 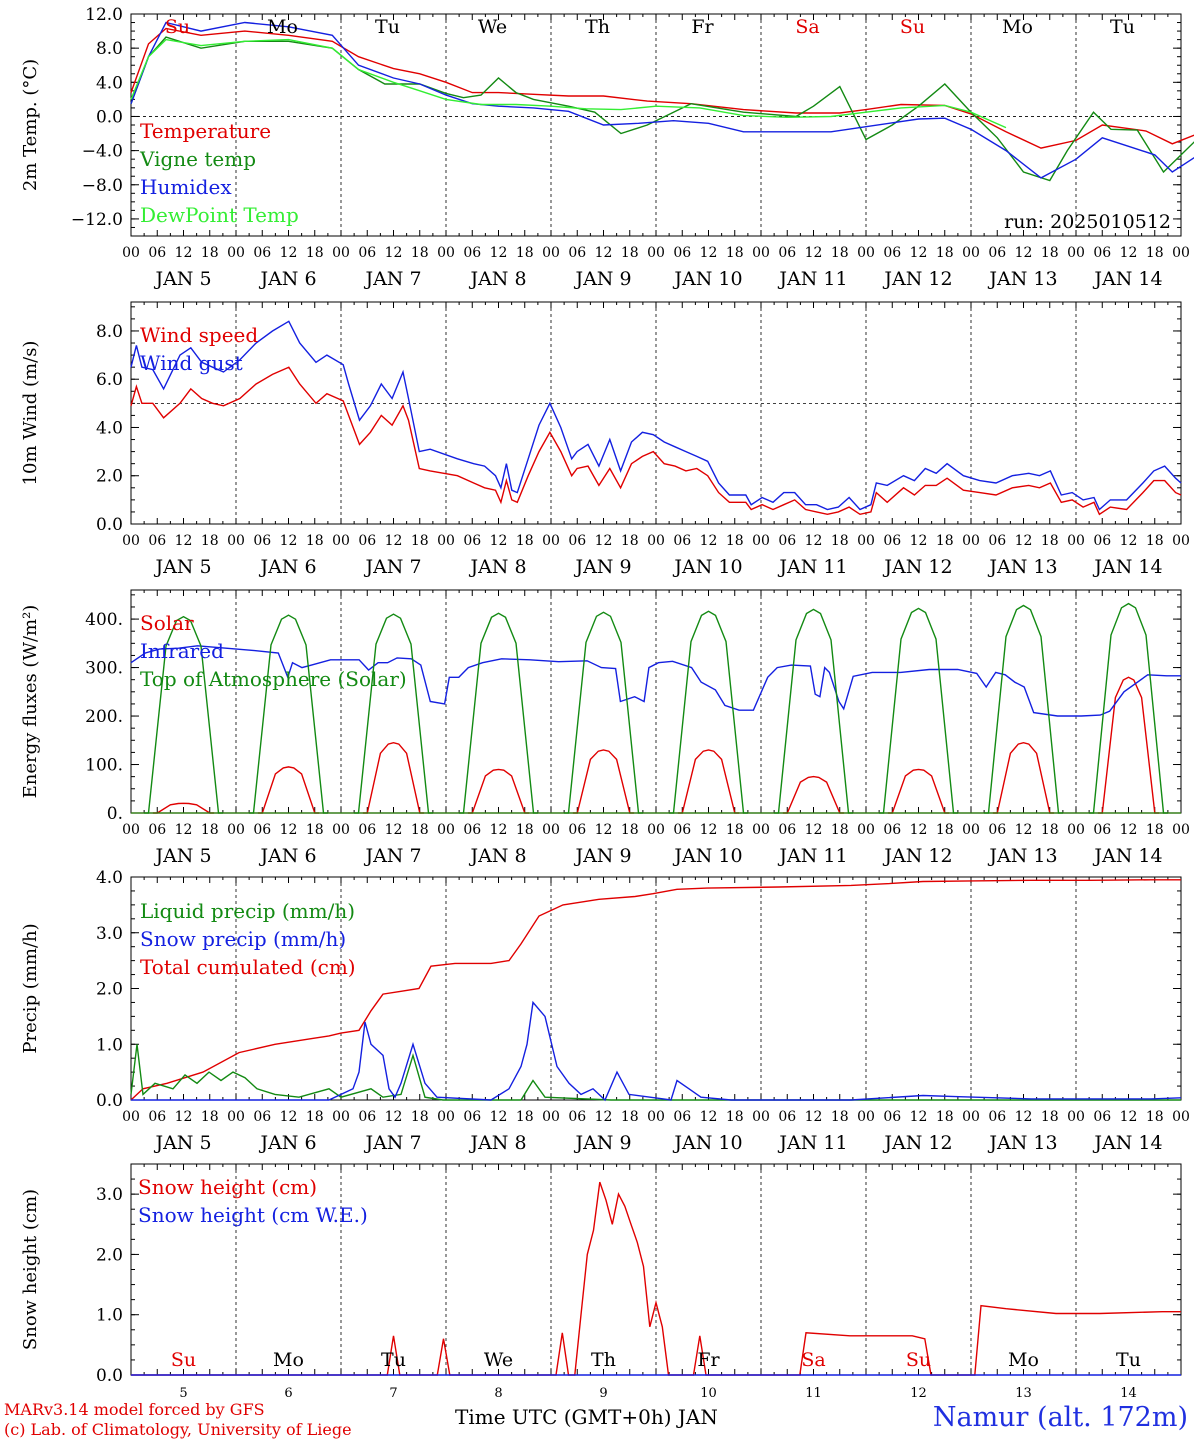 I want to click on y-tick-label: 300., so click(x=104, y=669).